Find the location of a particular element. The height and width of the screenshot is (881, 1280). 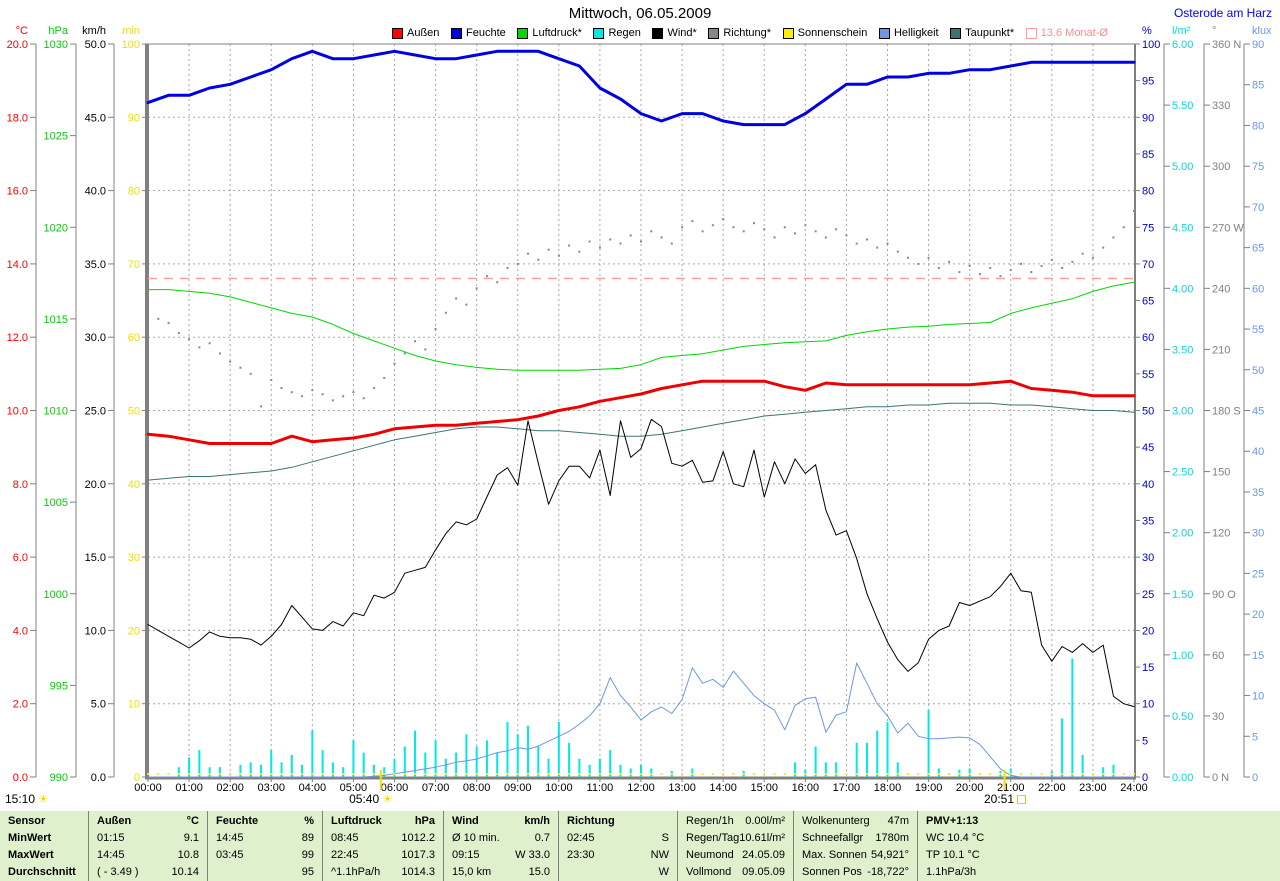

table-cell: Feuchte% is located at coordinates (265, 821).